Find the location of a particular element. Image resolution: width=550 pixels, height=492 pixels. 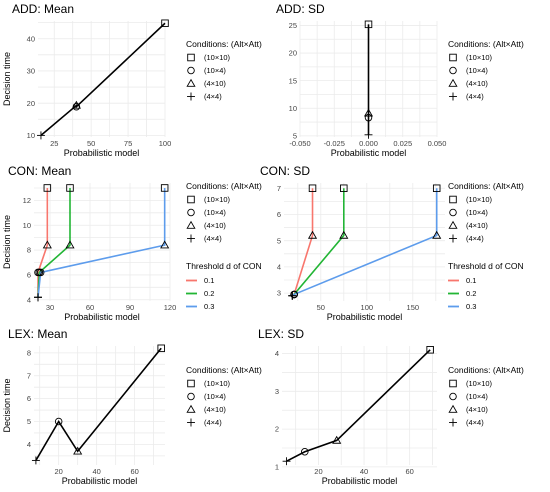

x-tick-label: 0.025 is located at coordinates (402, 143).